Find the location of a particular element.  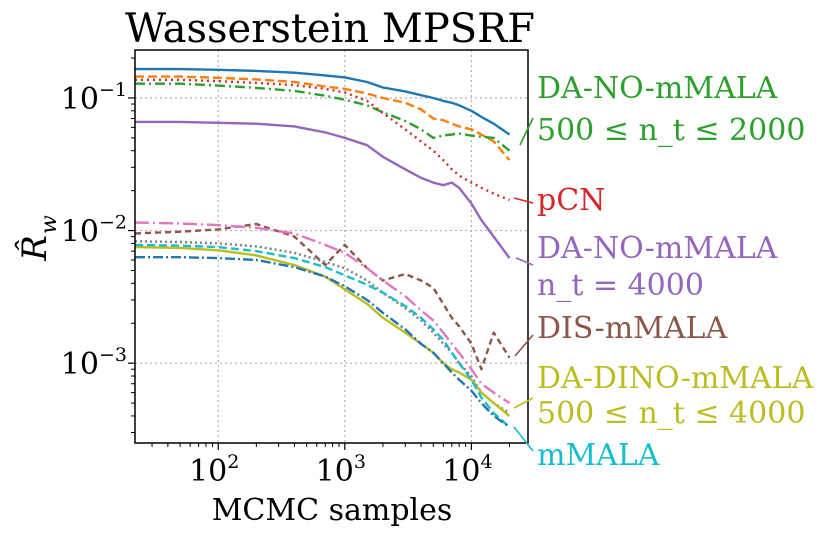

annotation-label: 500 ≤ n_t ≤ 2000 is located at coordinates (671, 130).